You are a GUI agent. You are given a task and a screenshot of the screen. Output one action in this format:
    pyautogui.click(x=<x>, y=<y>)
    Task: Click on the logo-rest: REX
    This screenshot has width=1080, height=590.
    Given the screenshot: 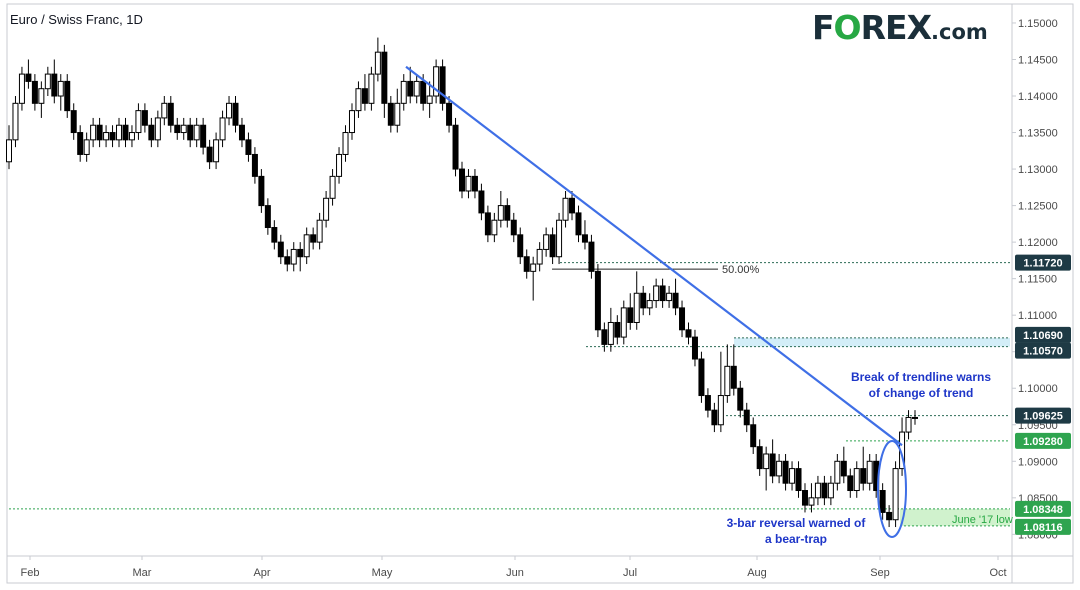 What is the action you would take?
    pyautogui.click(x=896, y=27)
    